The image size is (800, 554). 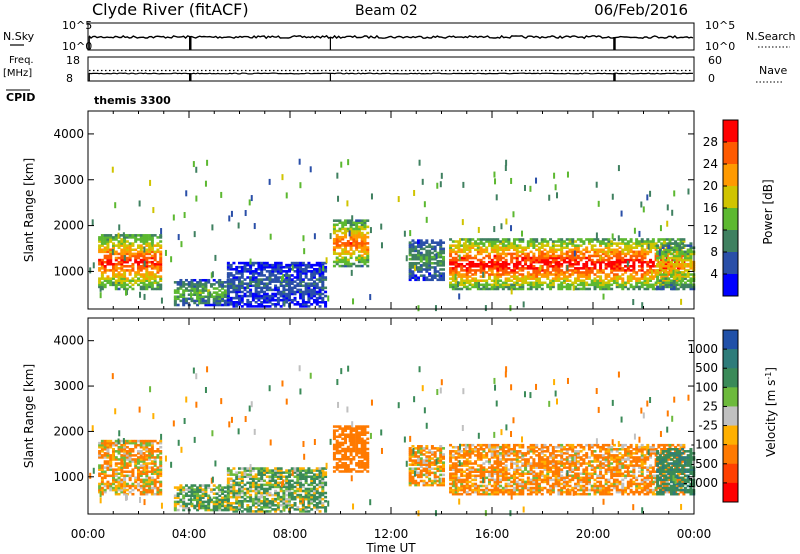 What do you see at coordinates (710, 142) in the screenshot?
I see `power-colorbar-tick-label: 28` at bounding box center [710, 142].